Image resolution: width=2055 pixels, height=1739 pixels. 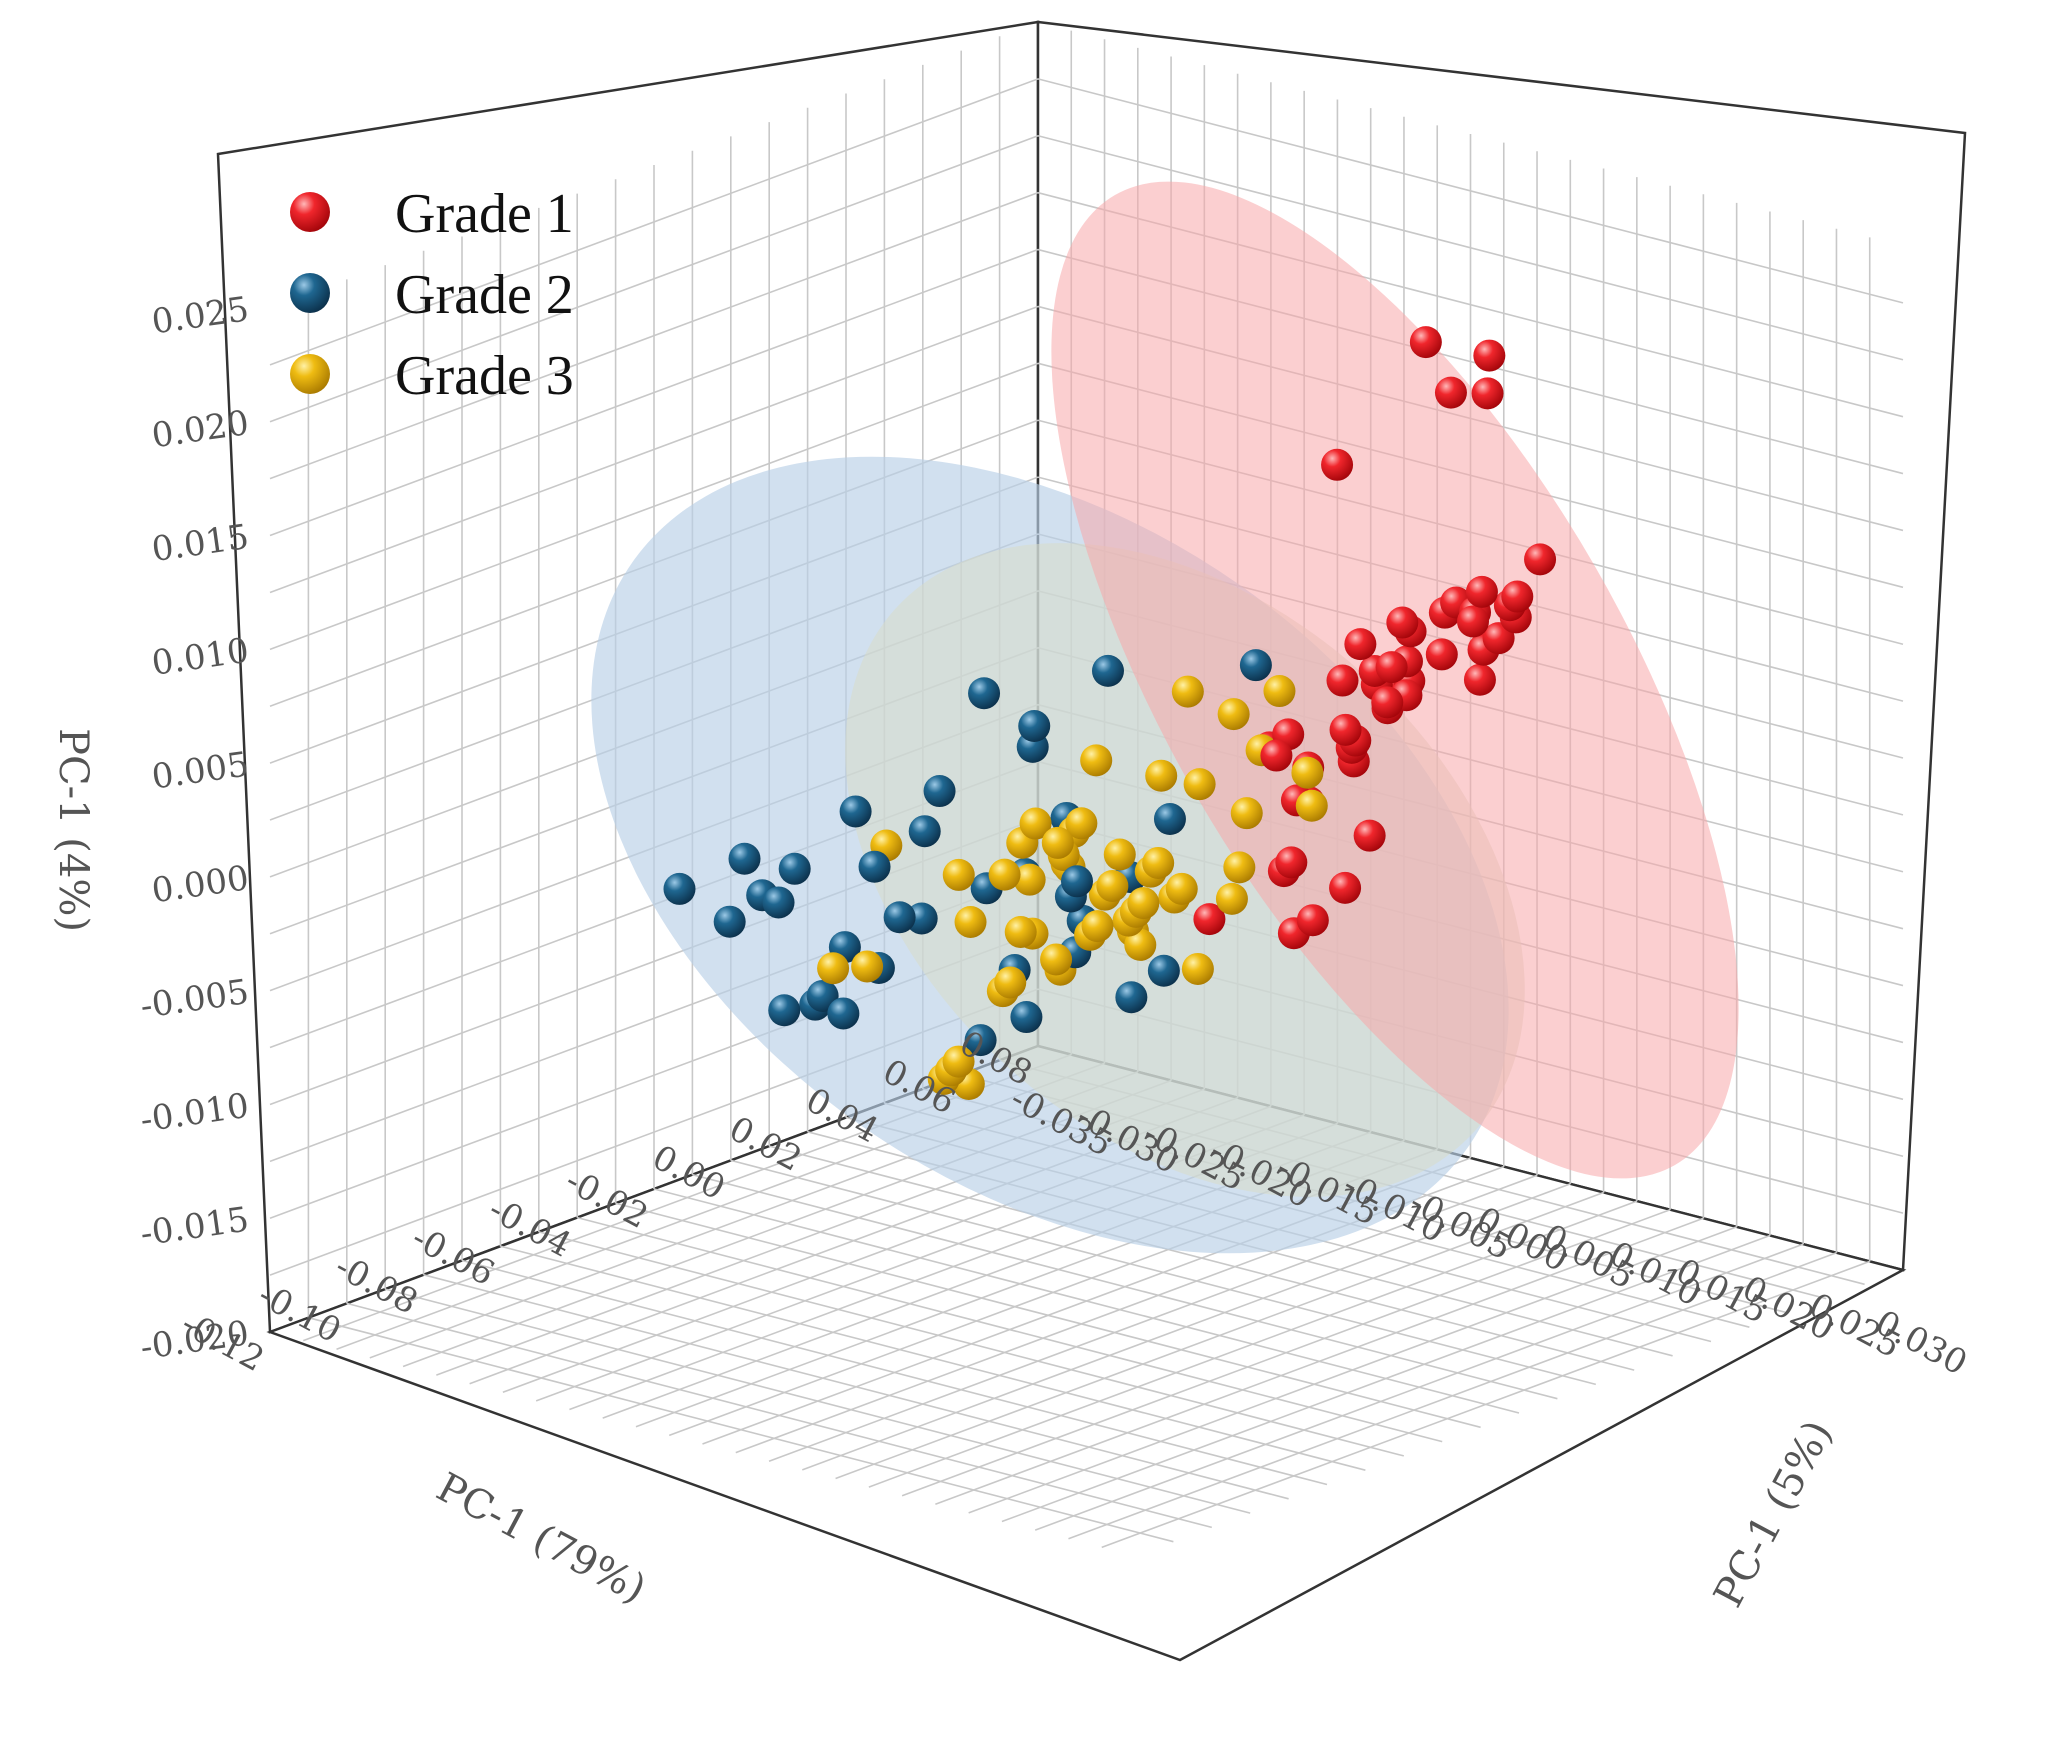 I want to click on y-axis-title: PC-1 (5%), so click(x=1773, y=1514).